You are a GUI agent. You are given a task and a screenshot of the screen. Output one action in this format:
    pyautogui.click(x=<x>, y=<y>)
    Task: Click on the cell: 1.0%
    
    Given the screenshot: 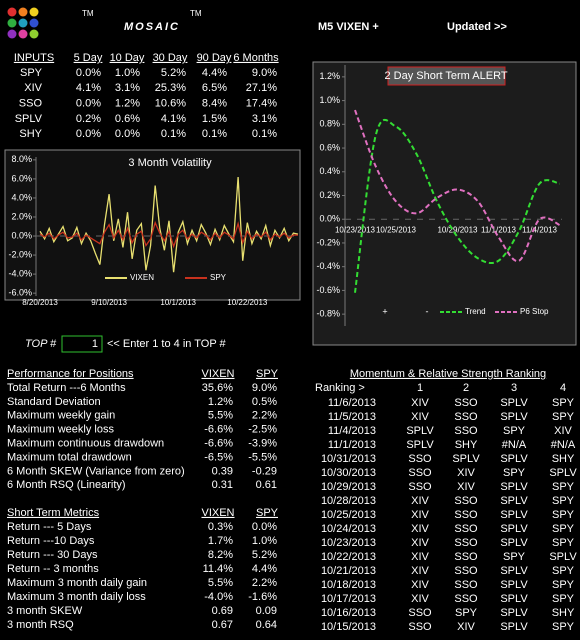 What is the action you would take?
    pyautogui.click(x=127, y=73)
    